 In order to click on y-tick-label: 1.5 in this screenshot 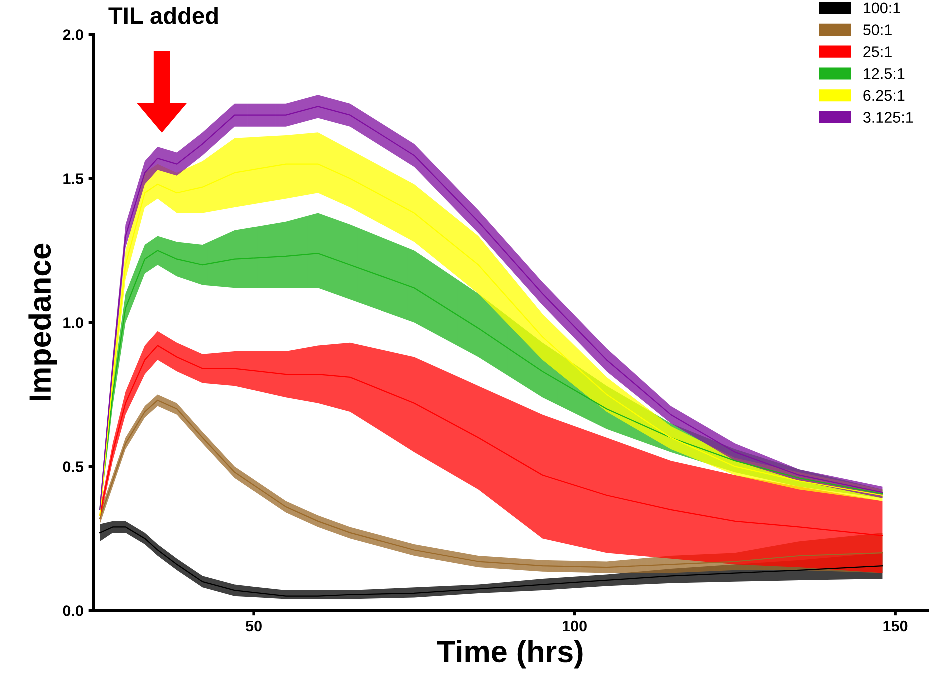, I will do `click(74, 179)`.